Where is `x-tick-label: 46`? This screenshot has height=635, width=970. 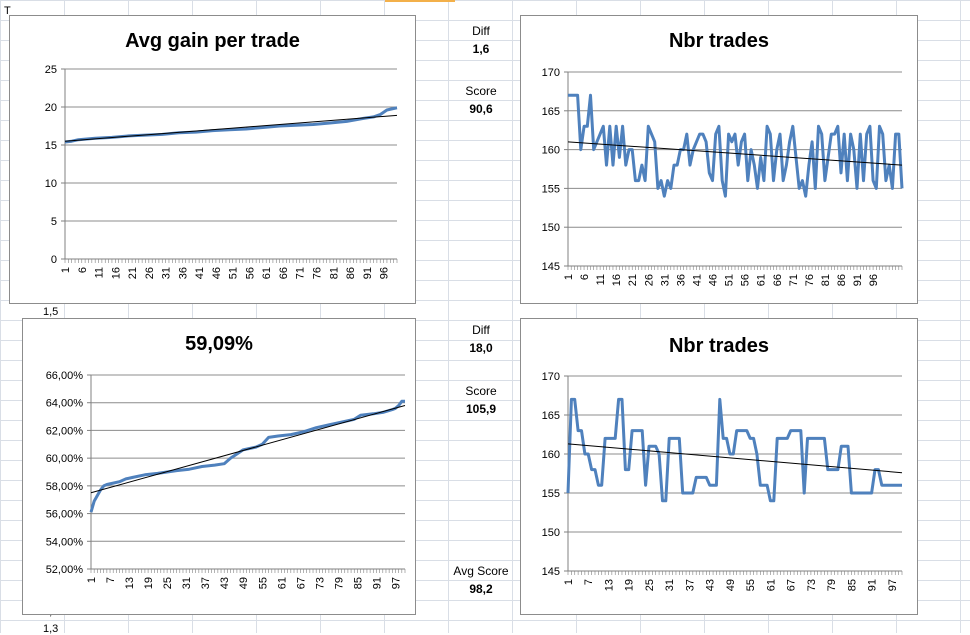 x-tick-label: 46 is located at coordinates (714, 280).